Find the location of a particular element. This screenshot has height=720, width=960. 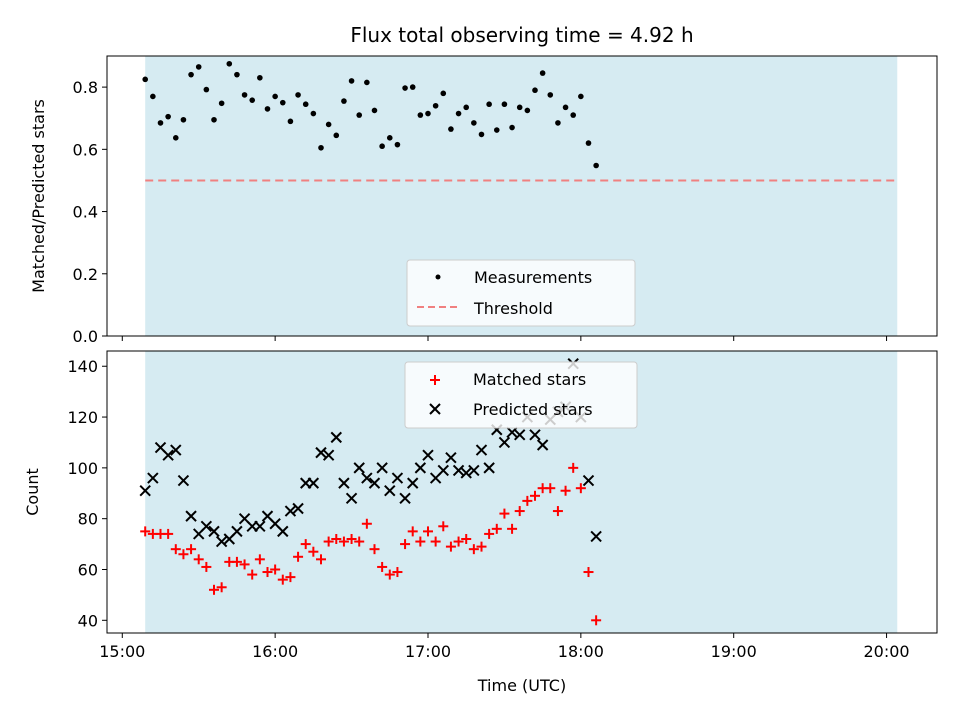

y-tick-label: 0.6 is located at coordinates (85, 149).